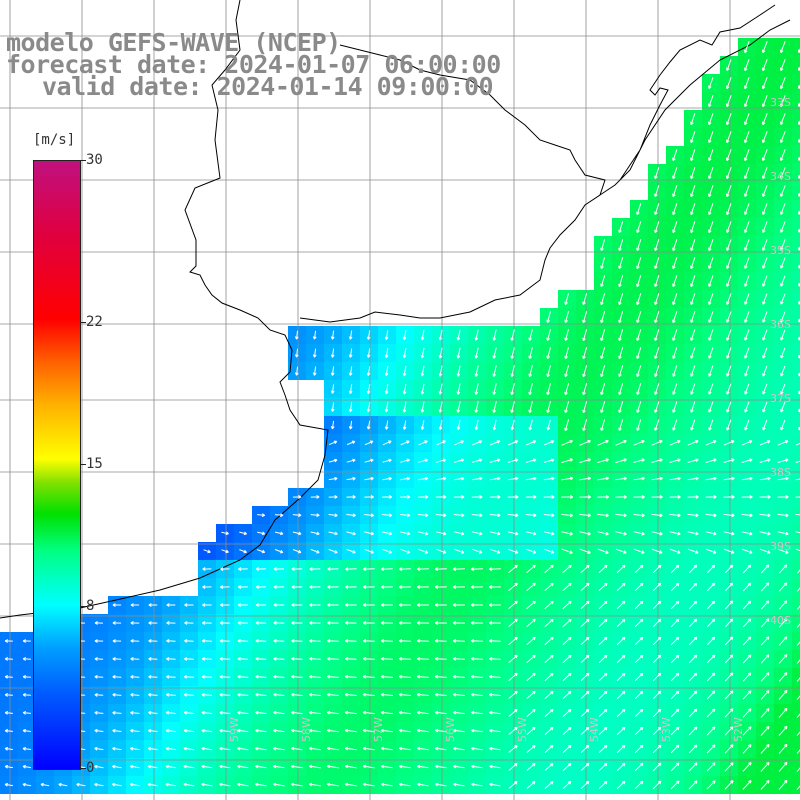 The height and width of the screenshot is (800, 800). Describe the element at coordinates (83, 768) in the screenshot. I see `colorbar-tick-mark` at that location.